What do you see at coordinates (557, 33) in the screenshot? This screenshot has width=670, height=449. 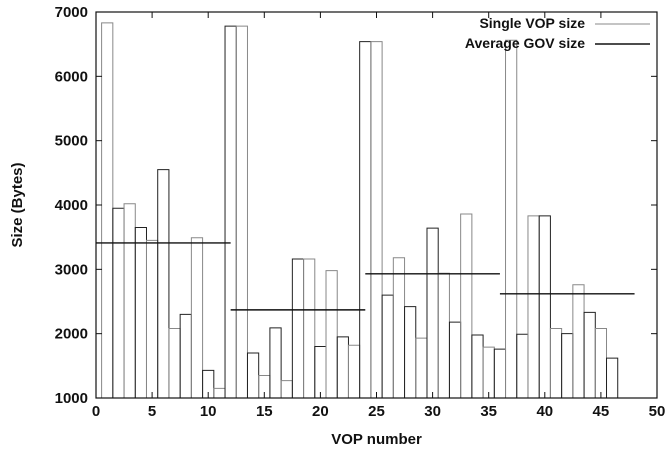 I see `legend: Single VOP size Average GOV size` at bounding box center [557, 33].